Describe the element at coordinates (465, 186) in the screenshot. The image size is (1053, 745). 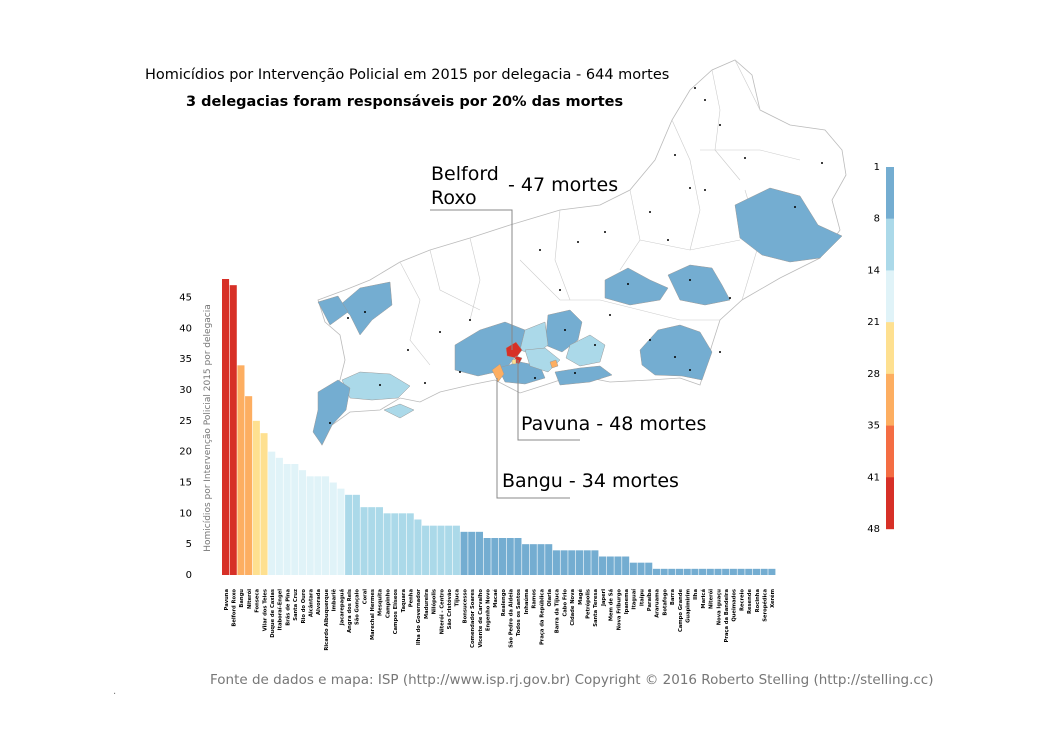
I see `callout-belford: Belford Roxo` at that location.